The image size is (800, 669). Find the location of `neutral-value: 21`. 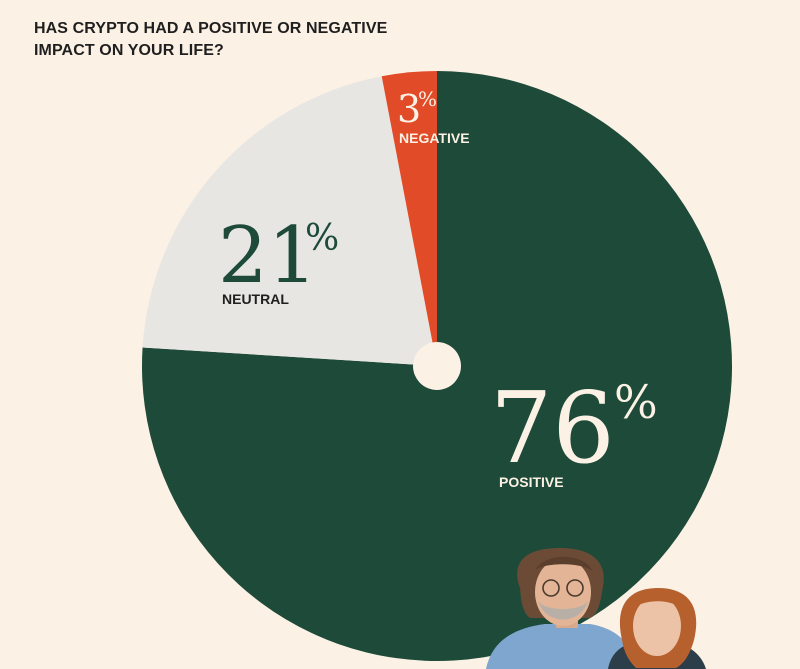

neutral-value: 21 is located at coordinates (267, 256).